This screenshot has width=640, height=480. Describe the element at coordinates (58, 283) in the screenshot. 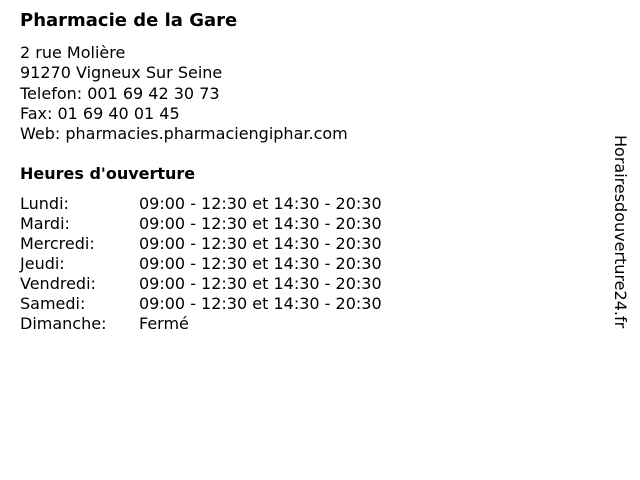

I see `day: Vendredi:` at that location.